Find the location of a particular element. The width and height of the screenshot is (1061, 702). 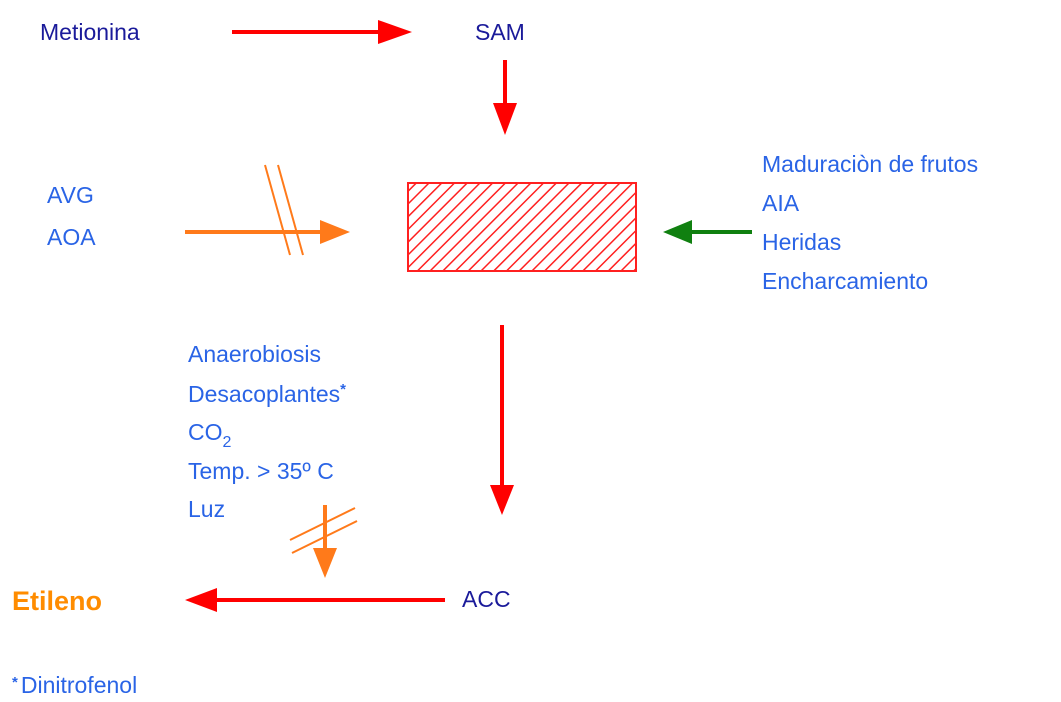

footnote-text: Dinitrofenol is located at coordinates (79, 685).